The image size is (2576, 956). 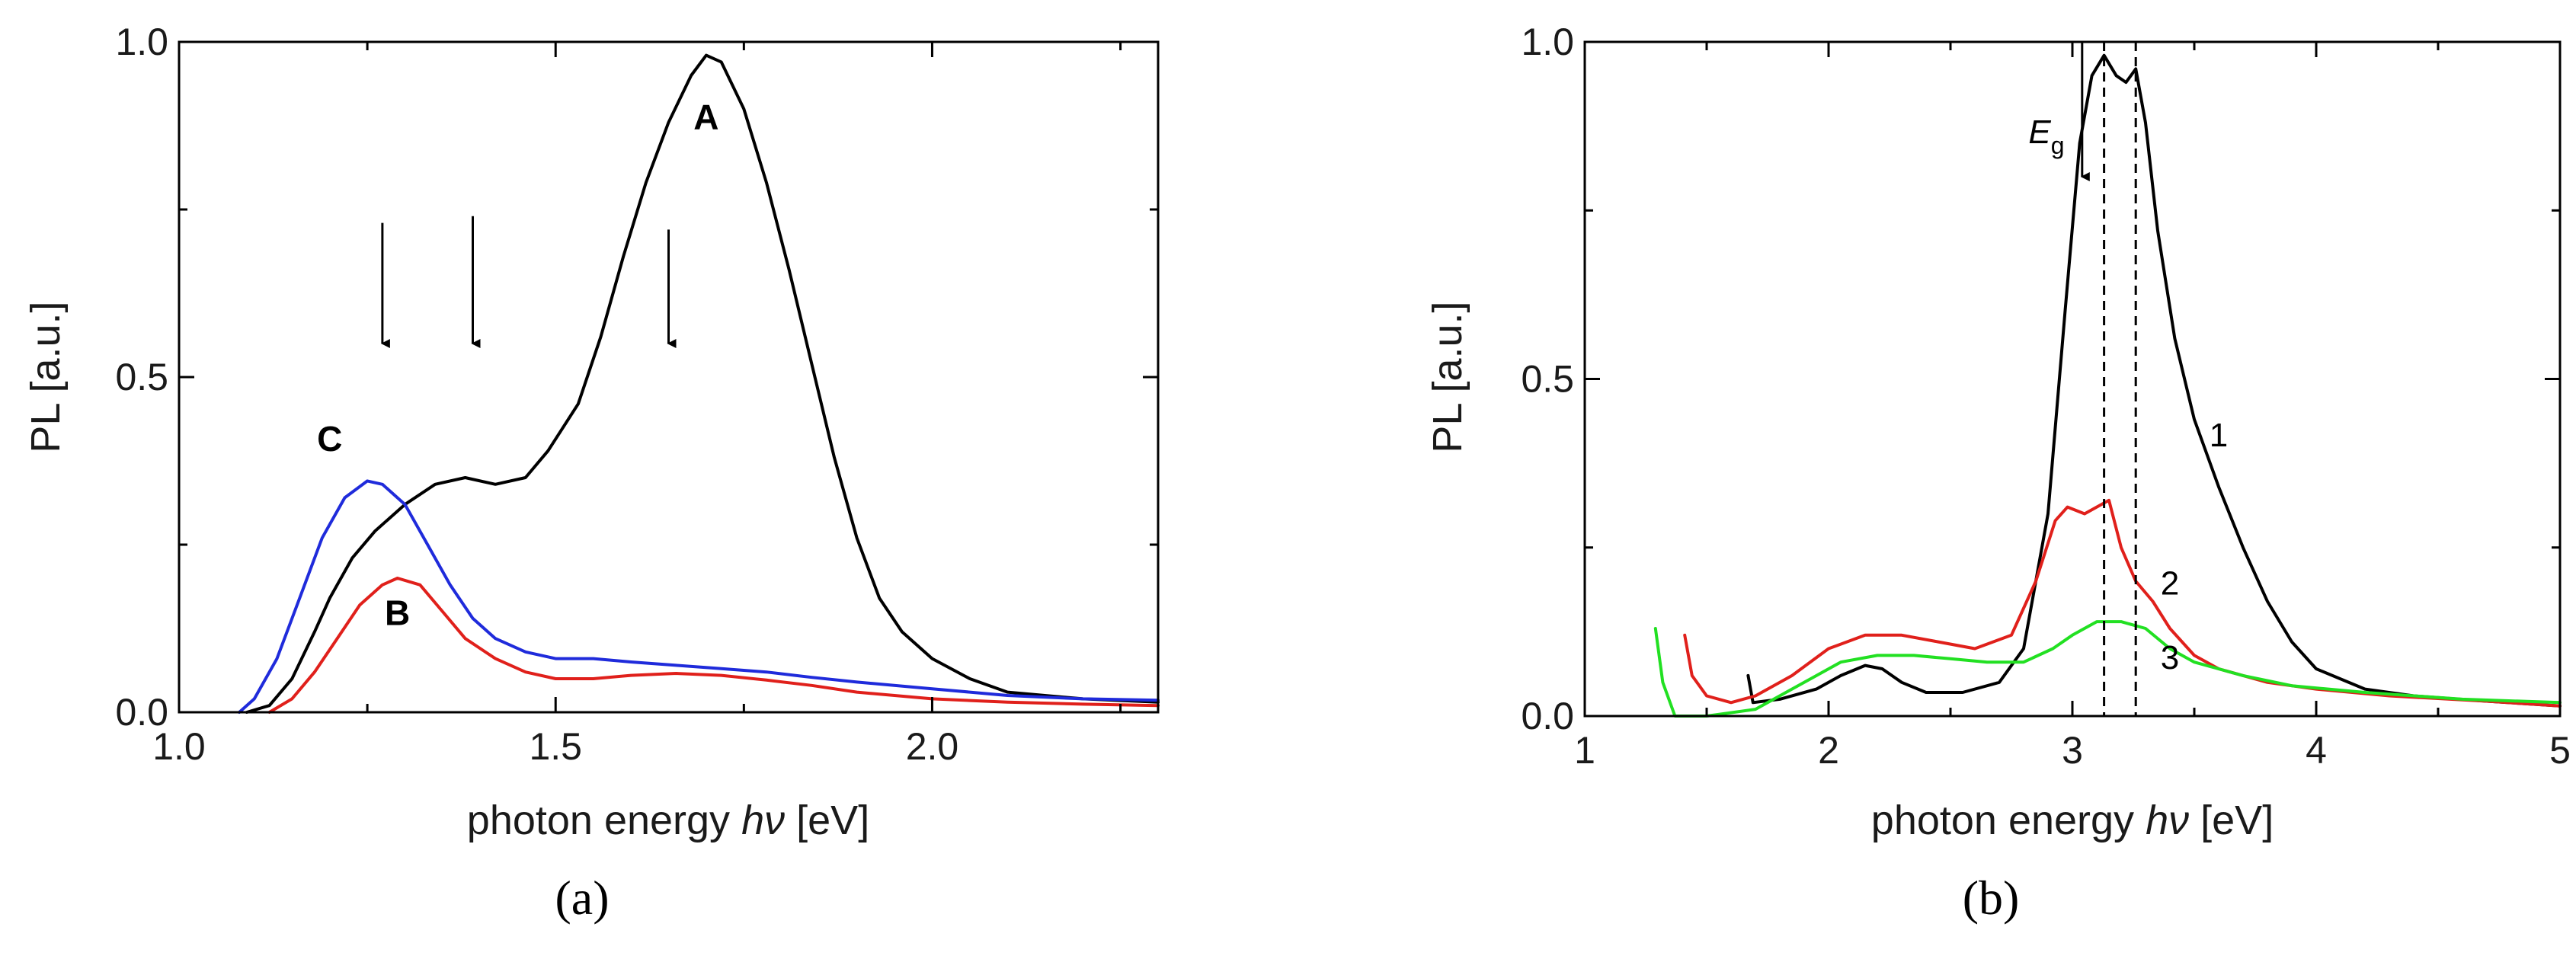 What do you see at coordinates (2058, 145) in the screenshot?
I see `panel-b-bandgap-subscript: g` at bounding box center [2058, 145].